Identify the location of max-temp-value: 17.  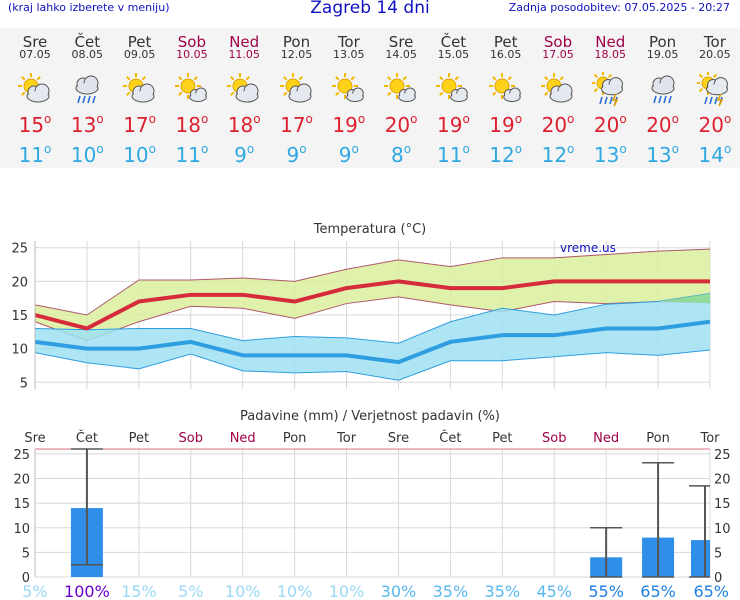
(136, 125).